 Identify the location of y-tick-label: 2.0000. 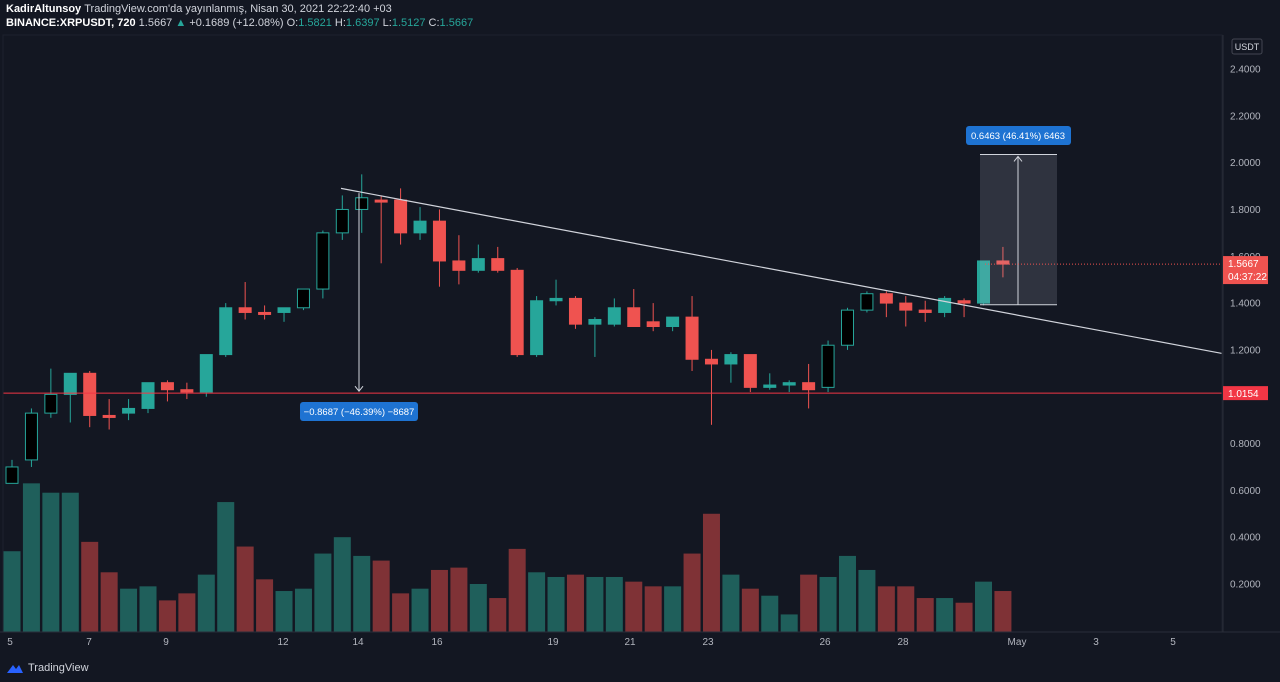
(1245, 163).